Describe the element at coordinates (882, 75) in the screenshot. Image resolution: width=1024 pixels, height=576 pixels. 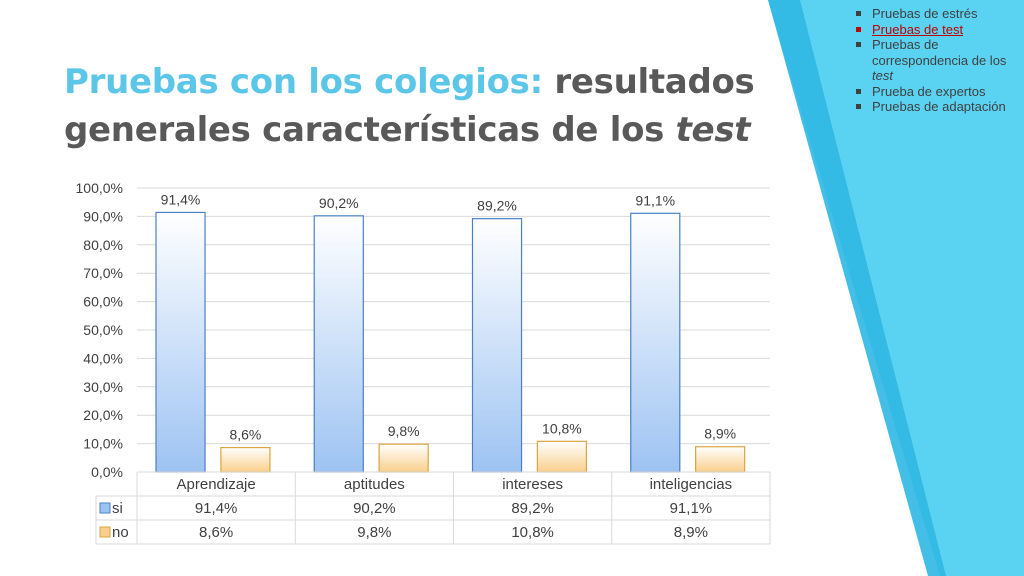
I see `sidebar-item-em: test` at that location.